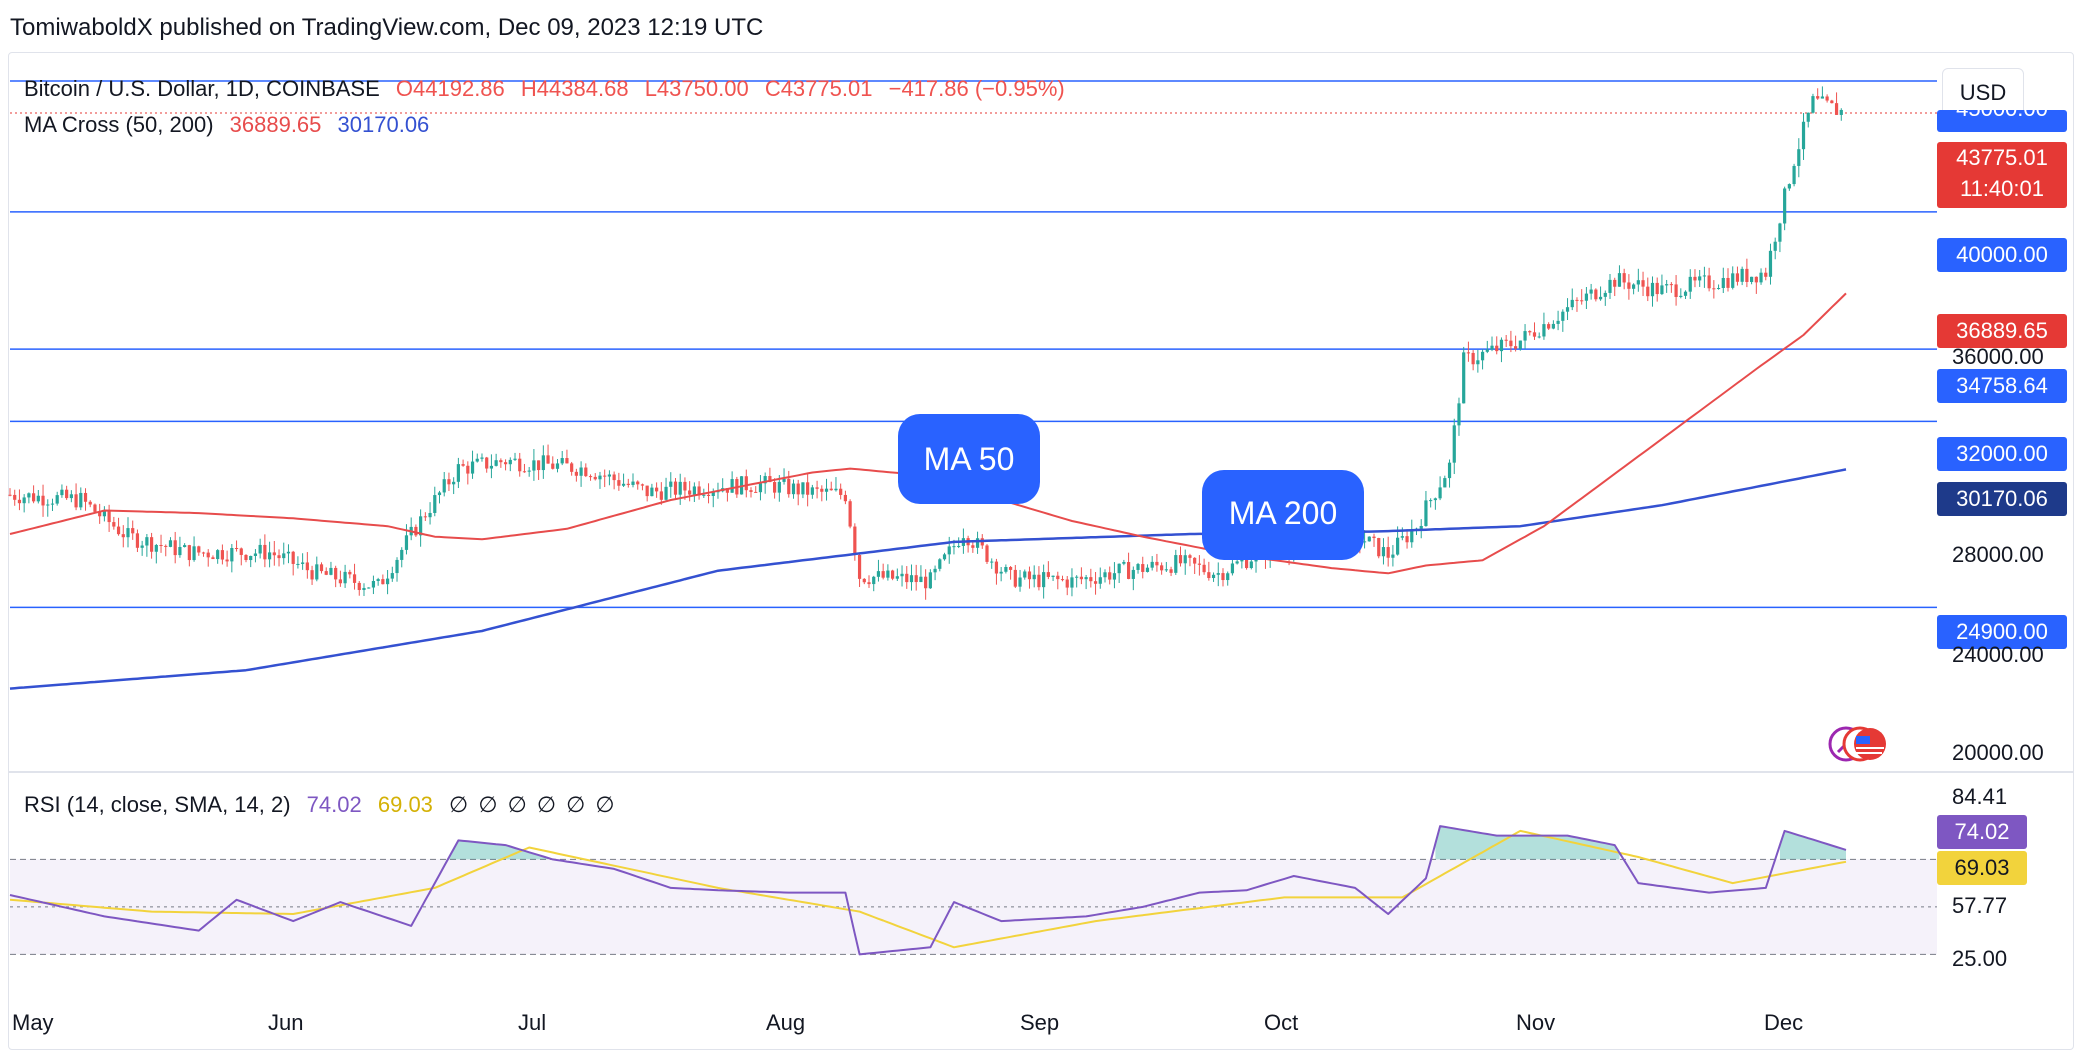 This screenshot has height=1056, width=2080. Describe the element at coordinates (1283, 515) in the screenshot. I see `ma200-annotation: MA 200` at that location.